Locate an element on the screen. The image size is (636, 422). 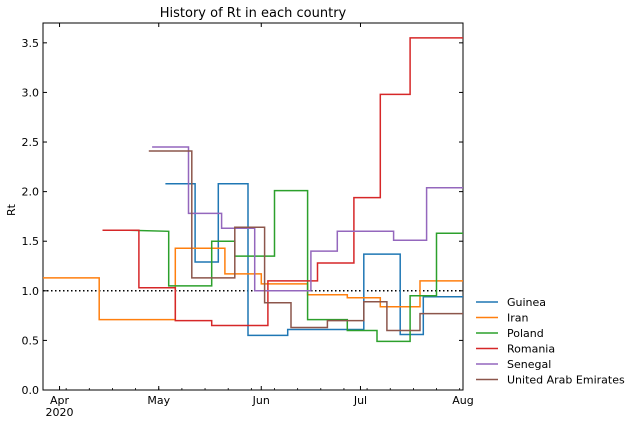
y-tick-label: 1.5 is located at coordinates (31, 241).